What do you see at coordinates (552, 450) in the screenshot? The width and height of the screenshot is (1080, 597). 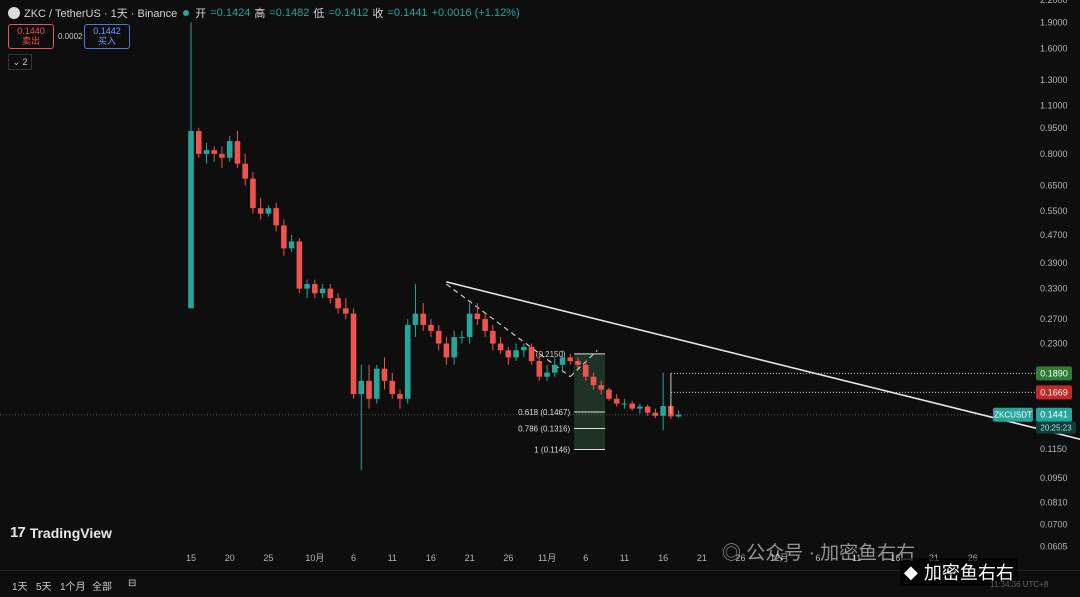 I see `fib-label: 1 (0.1146)` at bounding box center [552, 450].